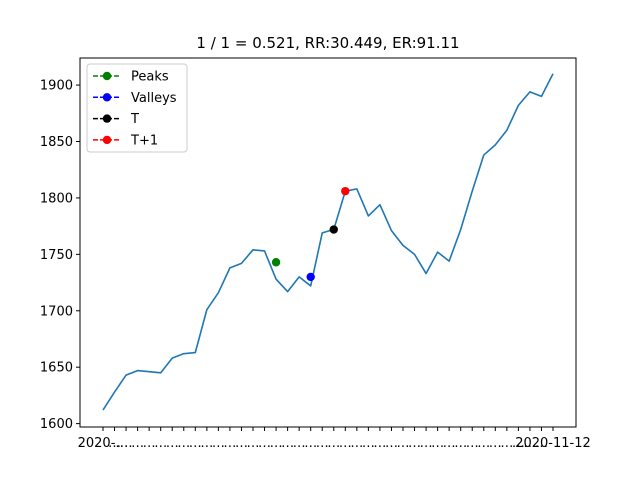 The width and height of the screenshot is (640, 480). Describe the element at coordinates (144, 140) in the screenshot. I see `legend-label: T+1` at that location.